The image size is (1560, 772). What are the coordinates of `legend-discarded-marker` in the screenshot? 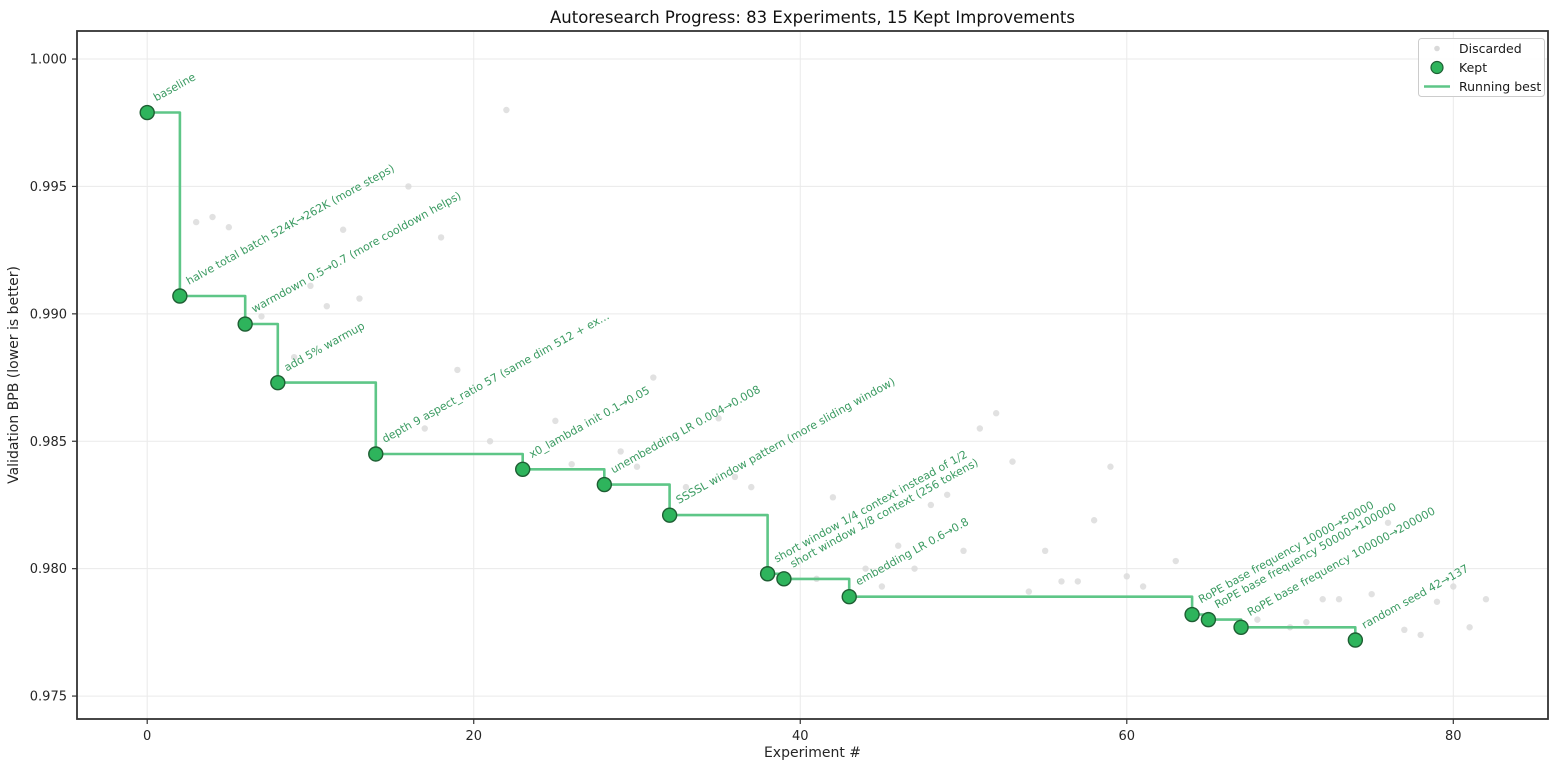 It's located at (1437, 48).